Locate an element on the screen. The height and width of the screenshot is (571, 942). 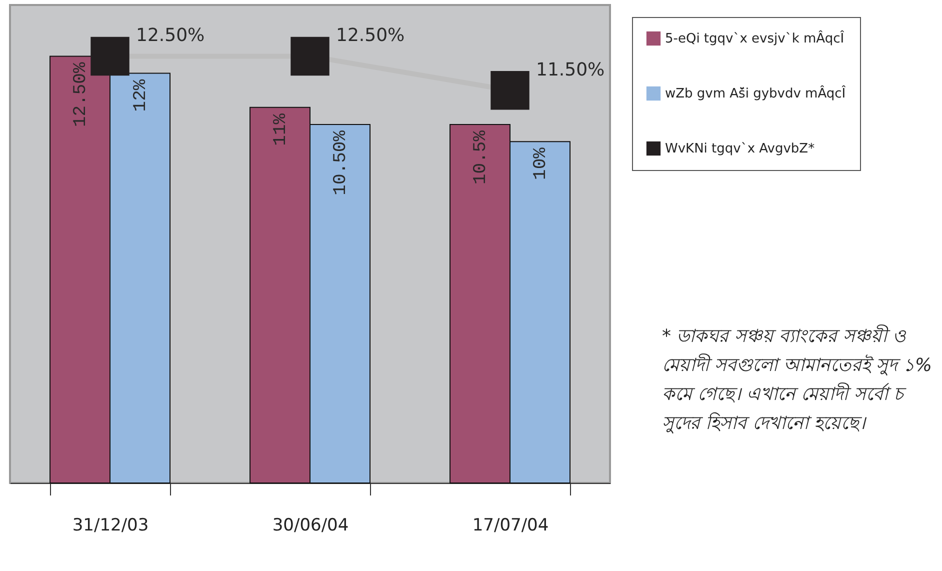
legend-label: 5-eQi tgqv`x evsjv`k mÂqcÎ is located at coordinates (754, 38).